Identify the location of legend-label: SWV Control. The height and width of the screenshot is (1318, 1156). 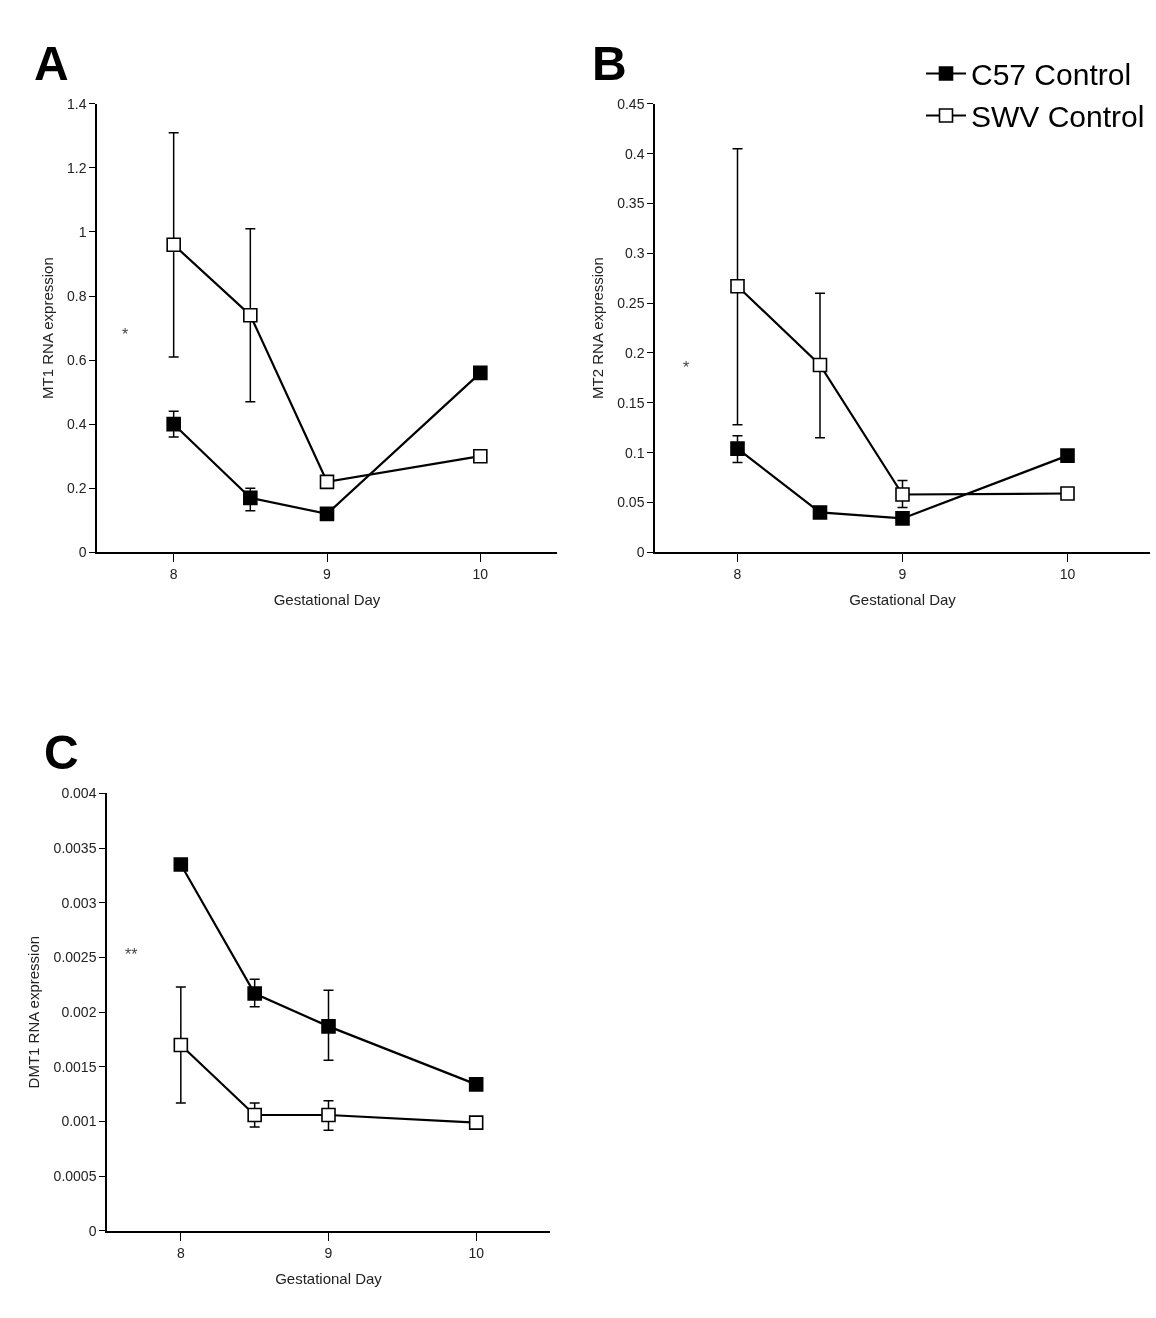
(1058, 117).